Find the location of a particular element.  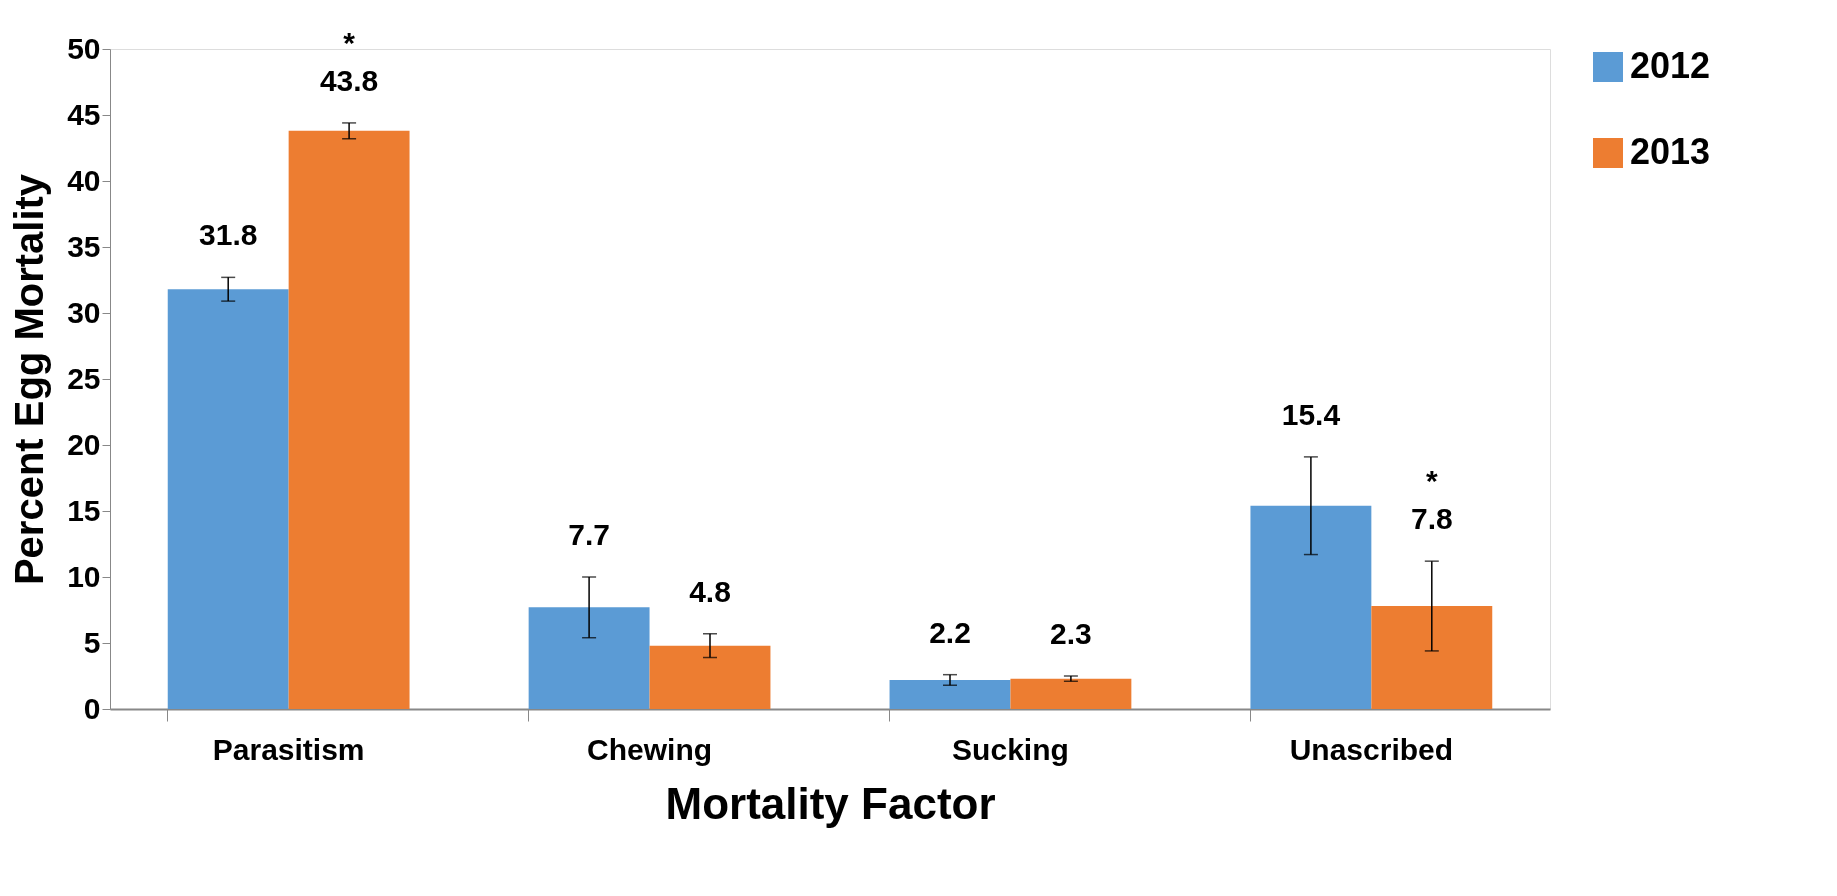

x-tick-label: Sucking is located at coordinates (1010, 749).